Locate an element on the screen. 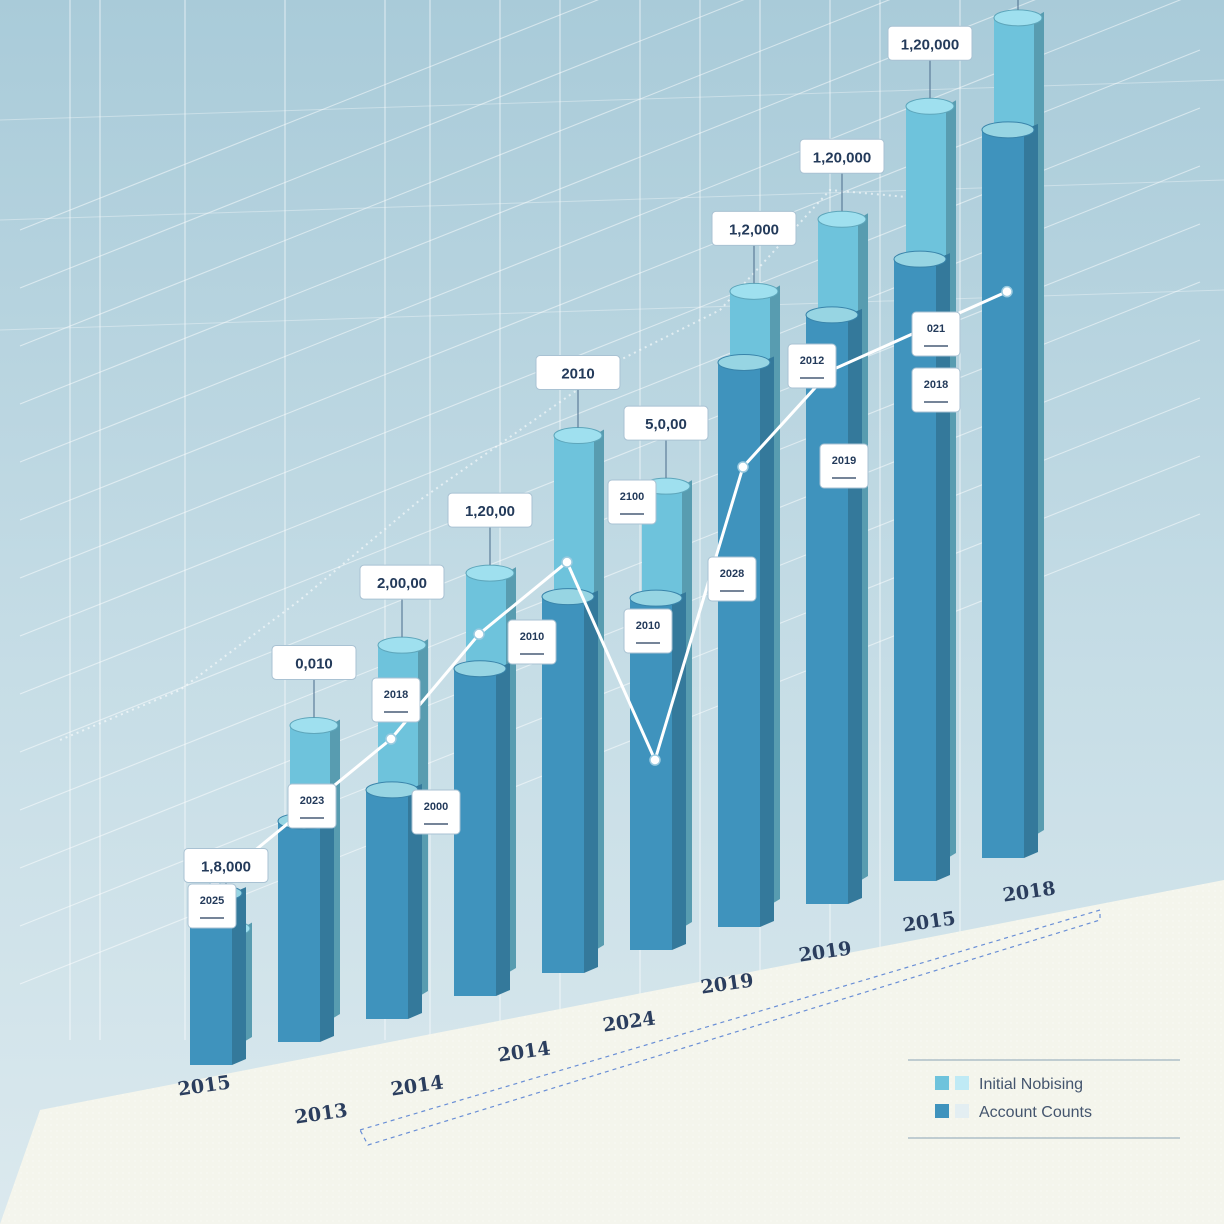  secondary-callout: 2025 is located at coordinates (212, 906).